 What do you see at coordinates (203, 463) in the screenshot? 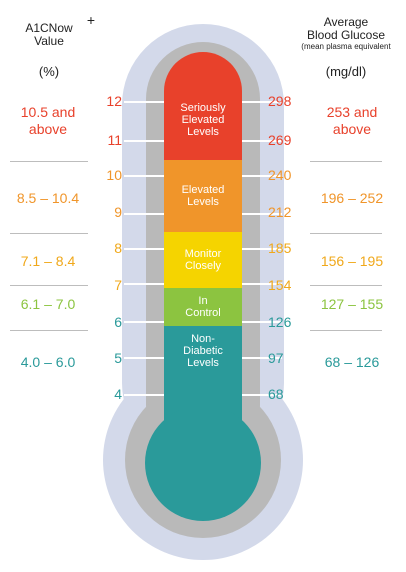
I see `thermometer-bulb` at bounding box center [203, 463].